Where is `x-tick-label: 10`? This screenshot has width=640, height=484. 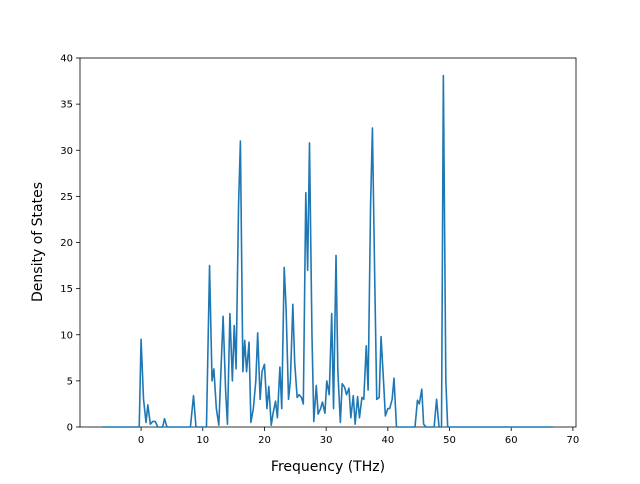
x-tick-label: 10 is located at coordinates (202, 440).